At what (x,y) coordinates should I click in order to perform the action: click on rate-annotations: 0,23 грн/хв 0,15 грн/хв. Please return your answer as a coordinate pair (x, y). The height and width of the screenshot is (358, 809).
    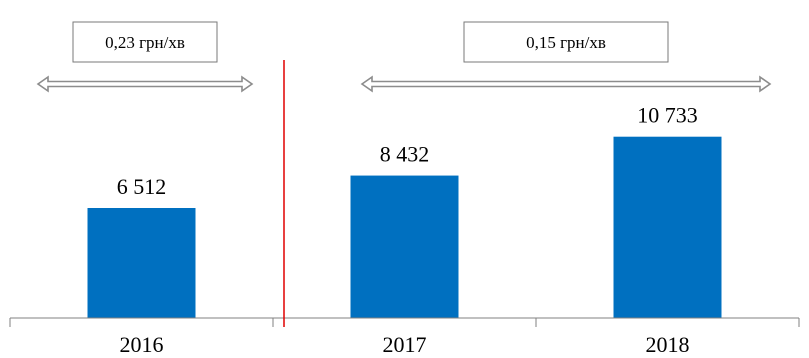
    Looking at the image, I should click on (370, 42).